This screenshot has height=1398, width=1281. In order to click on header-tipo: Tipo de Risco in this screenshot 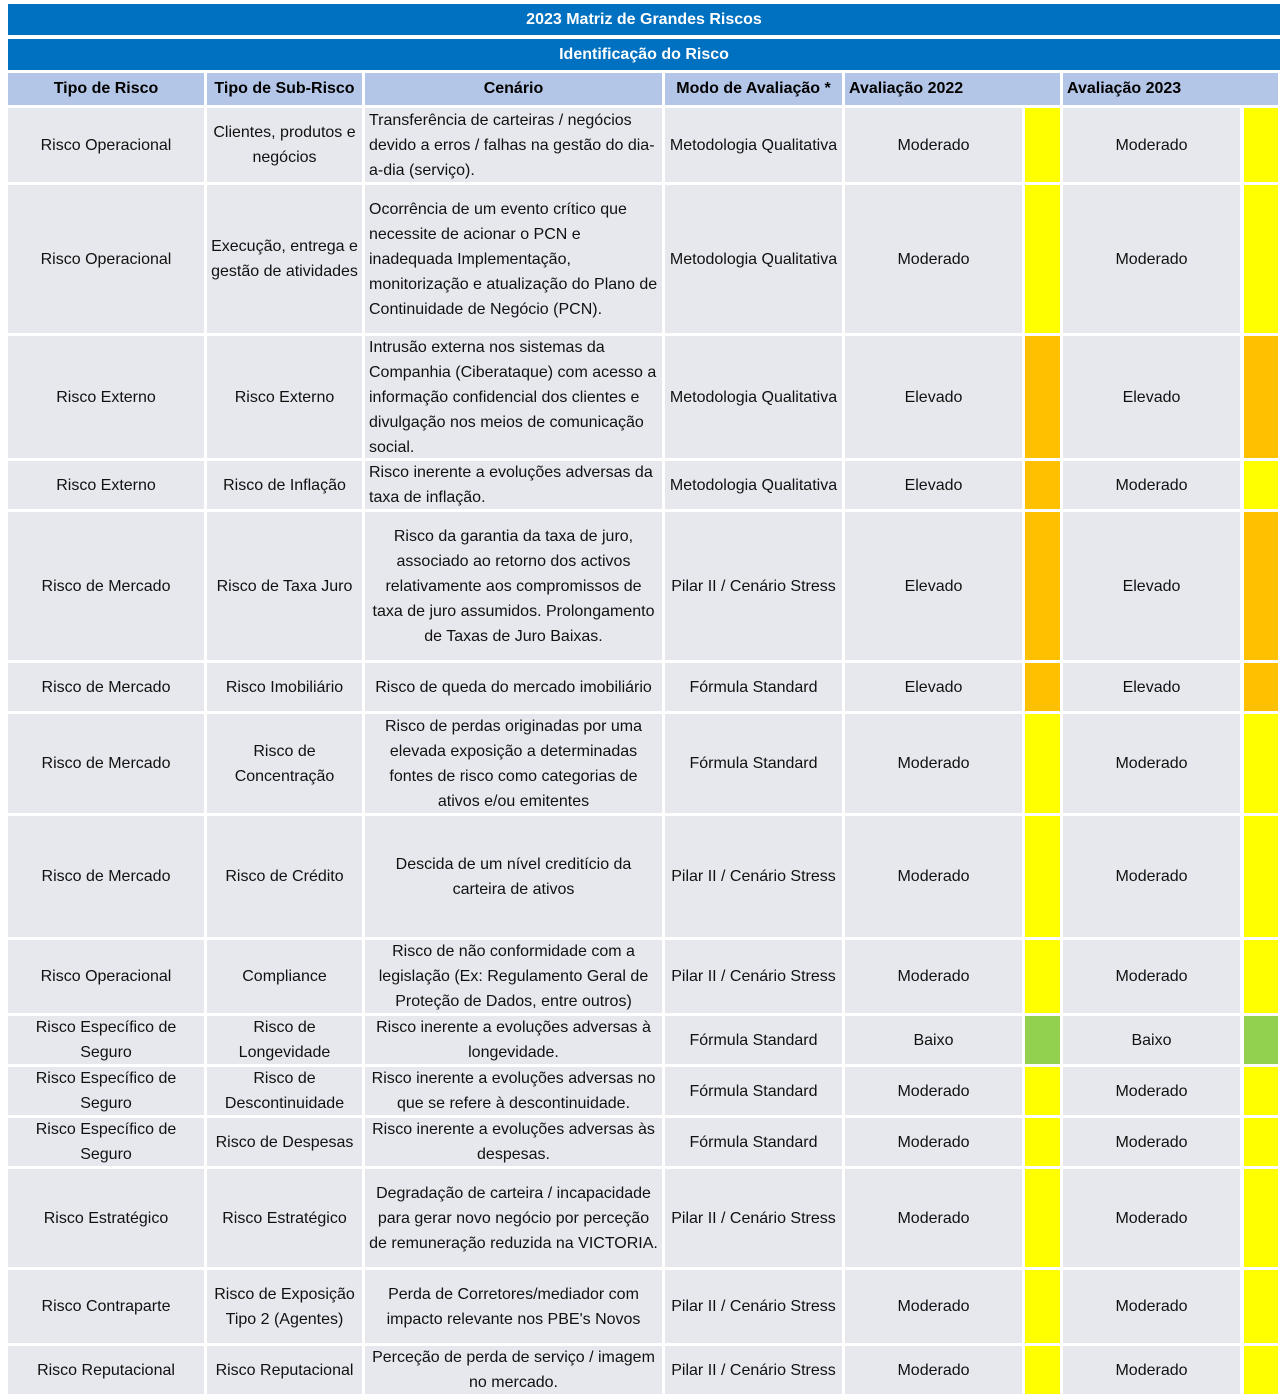, I will do `click(106, 89)`.